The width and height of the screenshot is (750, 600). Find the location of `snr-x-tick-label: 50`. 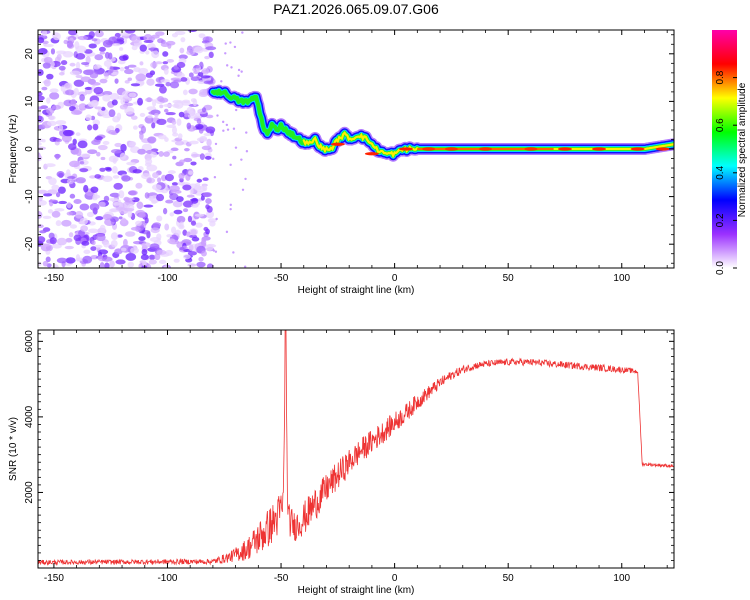

snr-x-tick-label: 50 is located at coordinates (509, 578).